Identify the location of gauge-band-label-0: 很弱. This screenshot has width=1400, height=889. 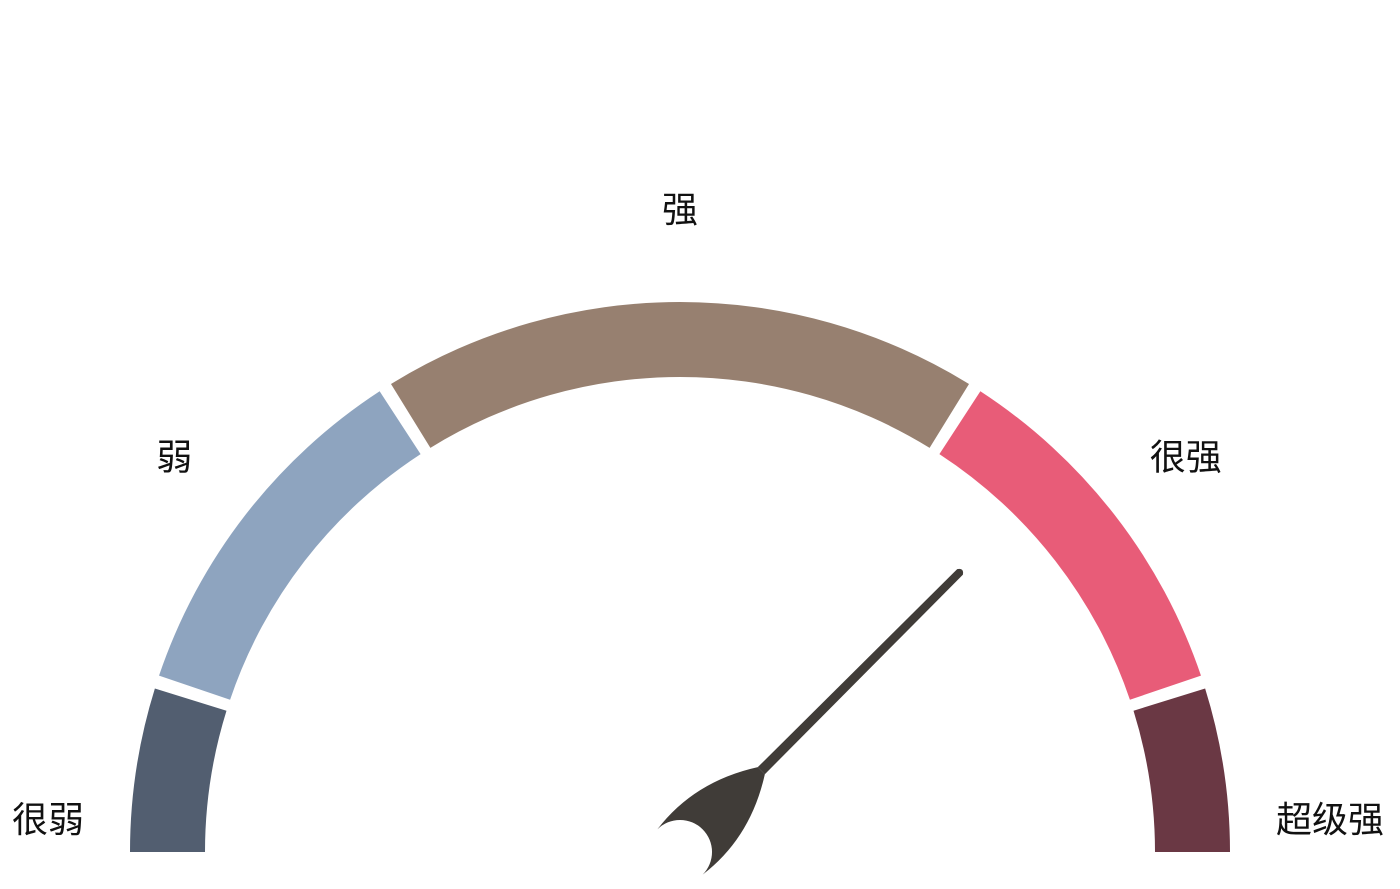
(48, 820).